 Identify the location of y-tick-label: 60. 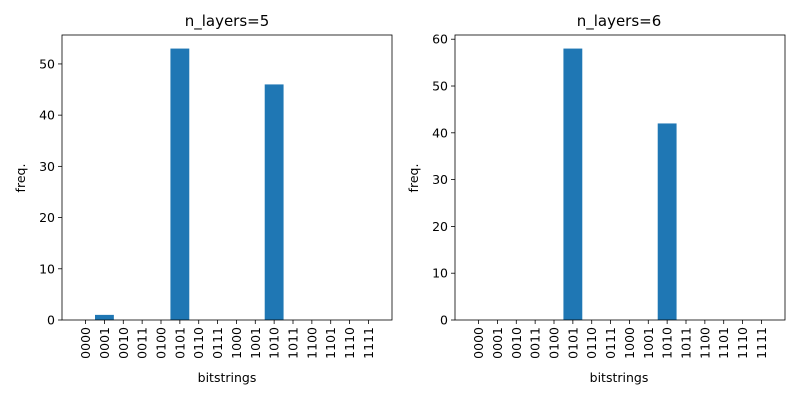
(440, 39).